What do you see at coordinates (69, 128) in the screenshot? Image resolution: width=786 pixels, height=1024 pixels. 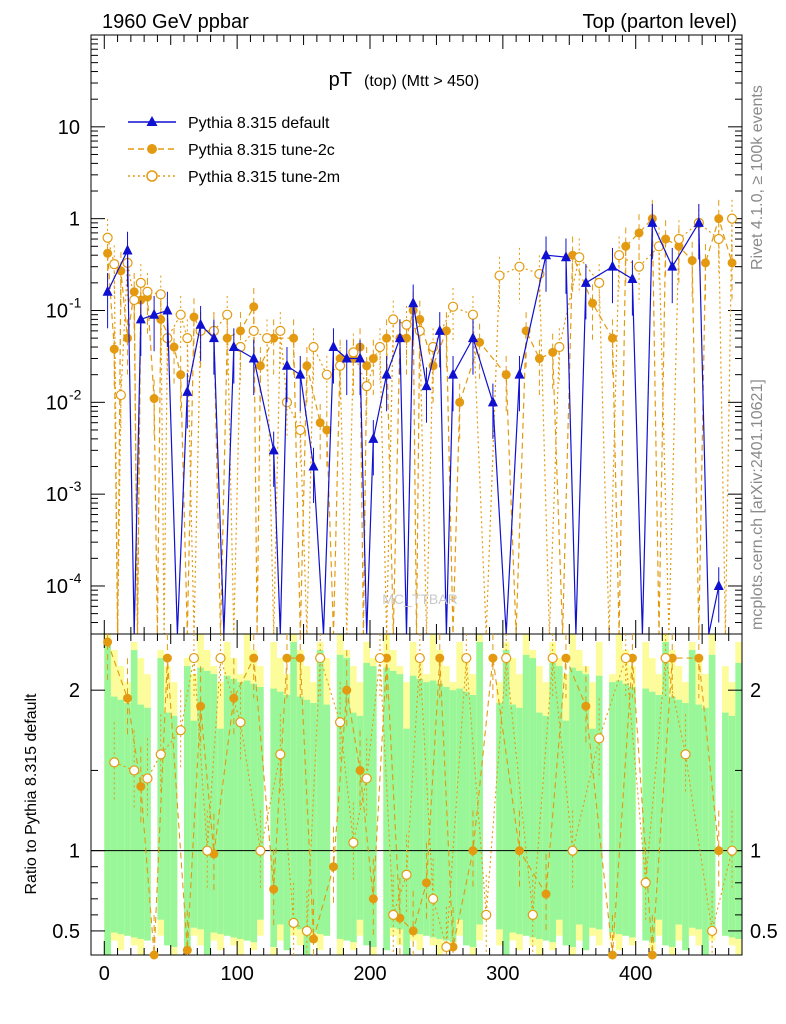 I see `y-tick-label: 10` at bounding box center [69, 128].